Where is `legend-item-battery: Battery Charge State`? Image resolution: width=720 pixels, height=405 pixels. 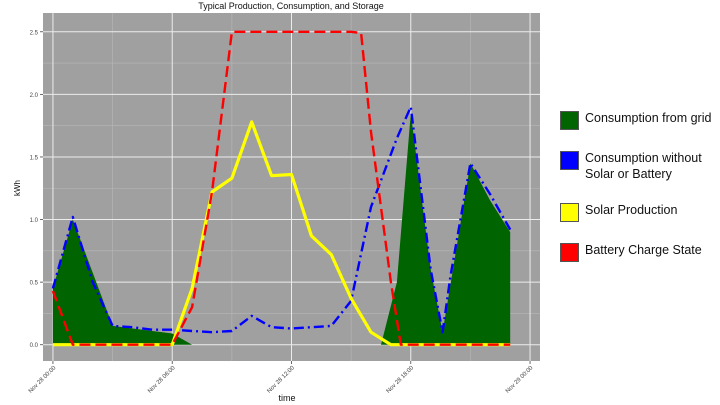
legend-item-battery: Battery Charge State is located at coordinates (640, 252).